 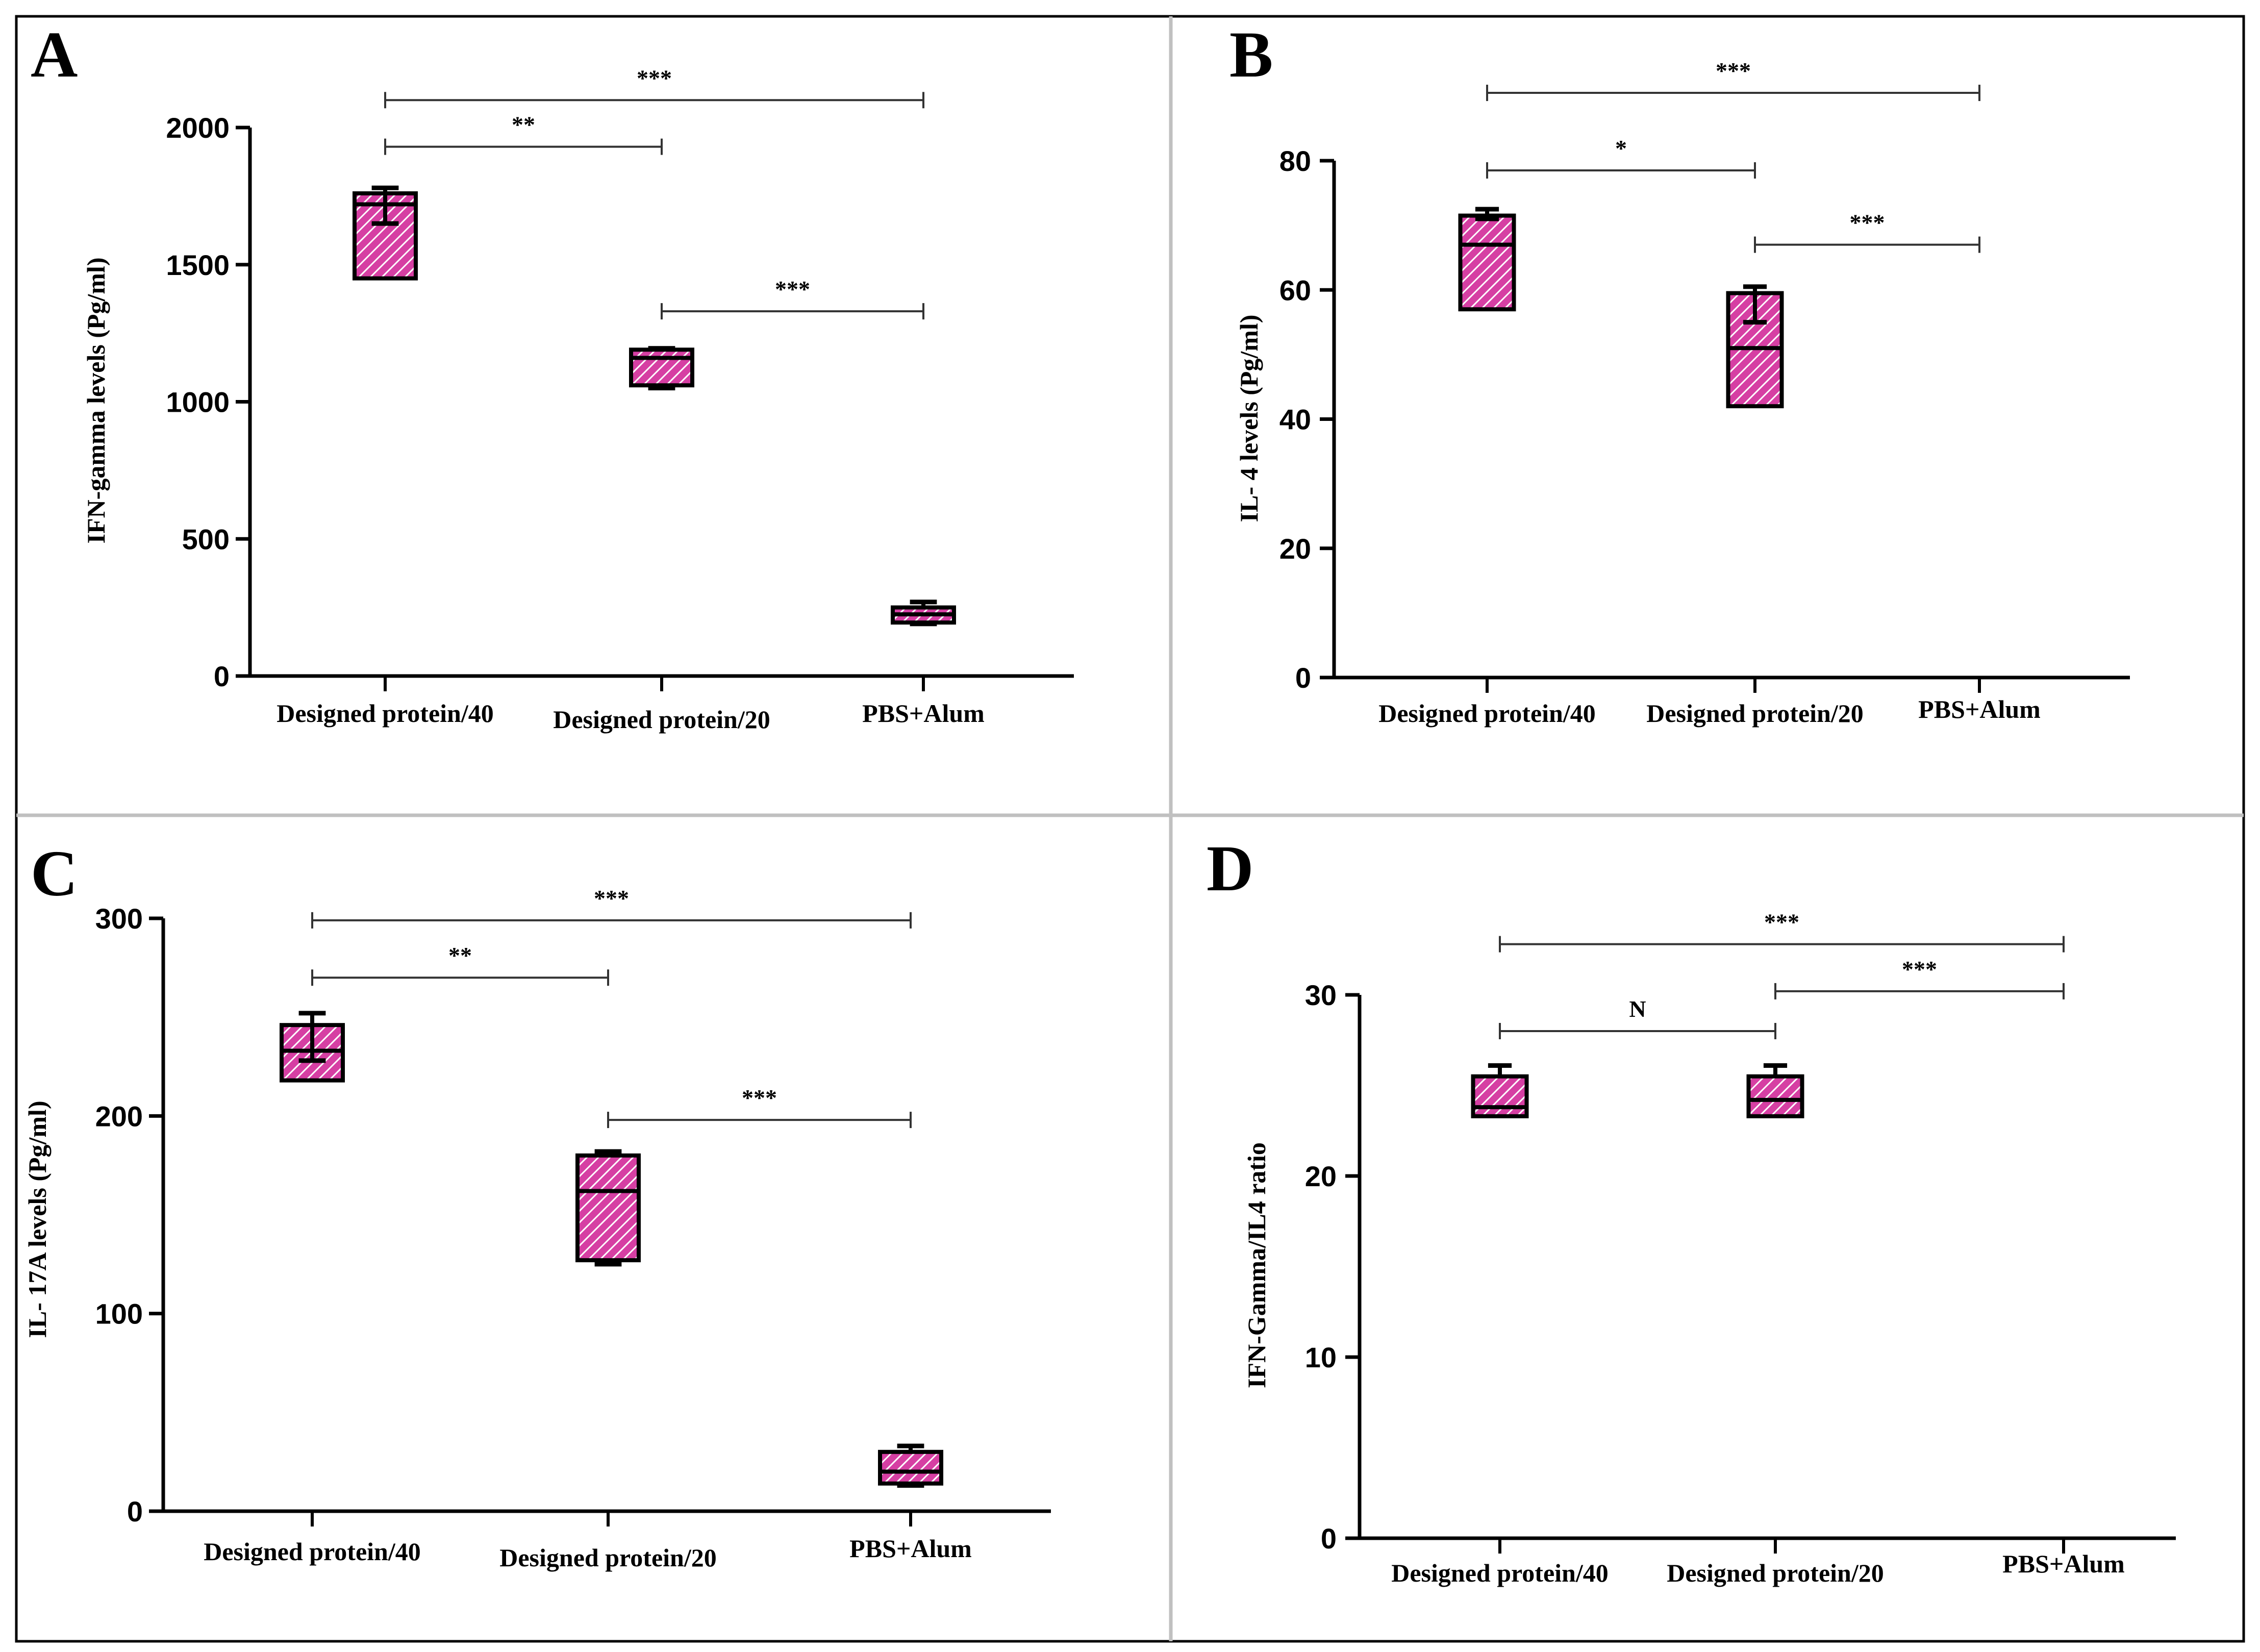 I want to click on y-axis-label: IL- 4 levels (Pg/ml), so click(x=1249, y=418).